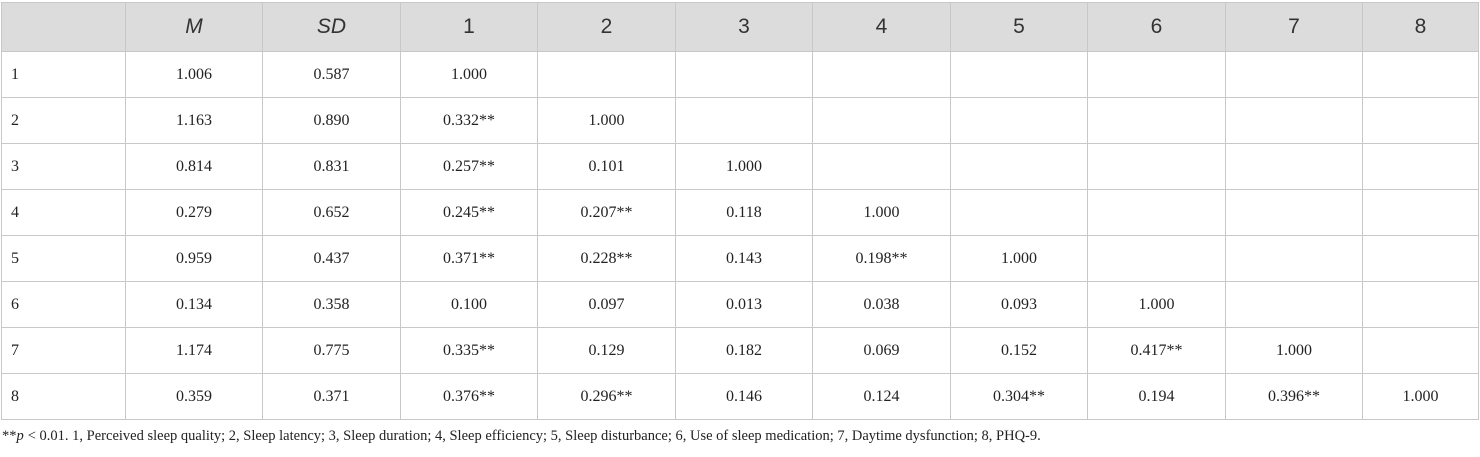  I want to click on header-cell: 4, so click(881, 27).